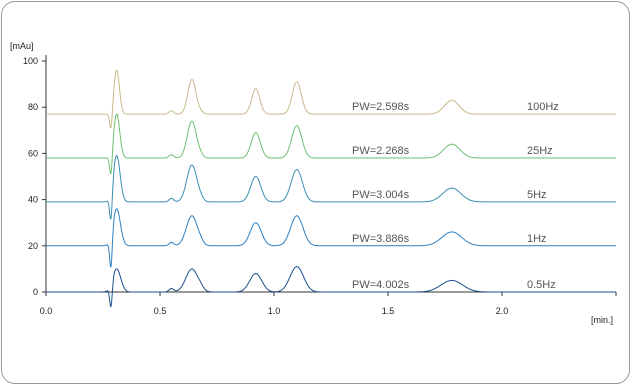  I want to click on y-tick-label: 20, so click(33, 246).